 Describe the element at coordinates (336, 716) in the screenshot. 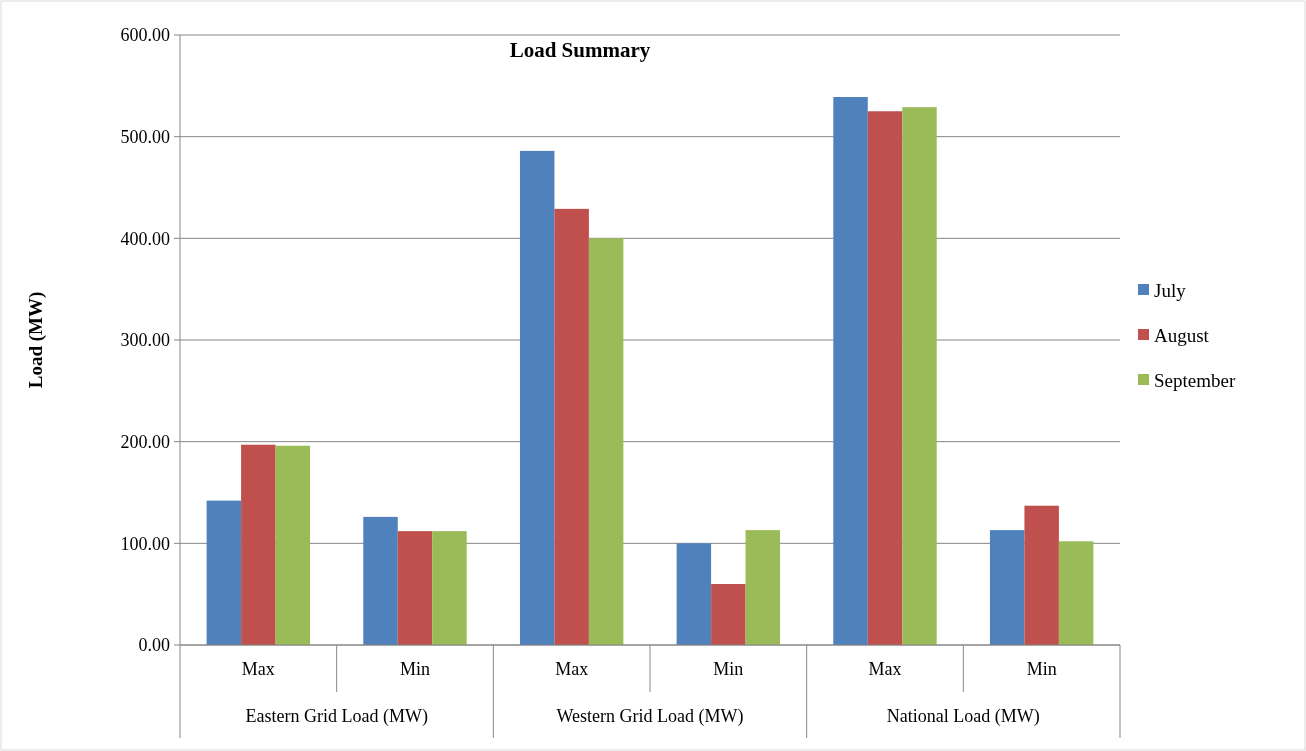

I see `text: Eastern Grid Load (MW)` at that location.